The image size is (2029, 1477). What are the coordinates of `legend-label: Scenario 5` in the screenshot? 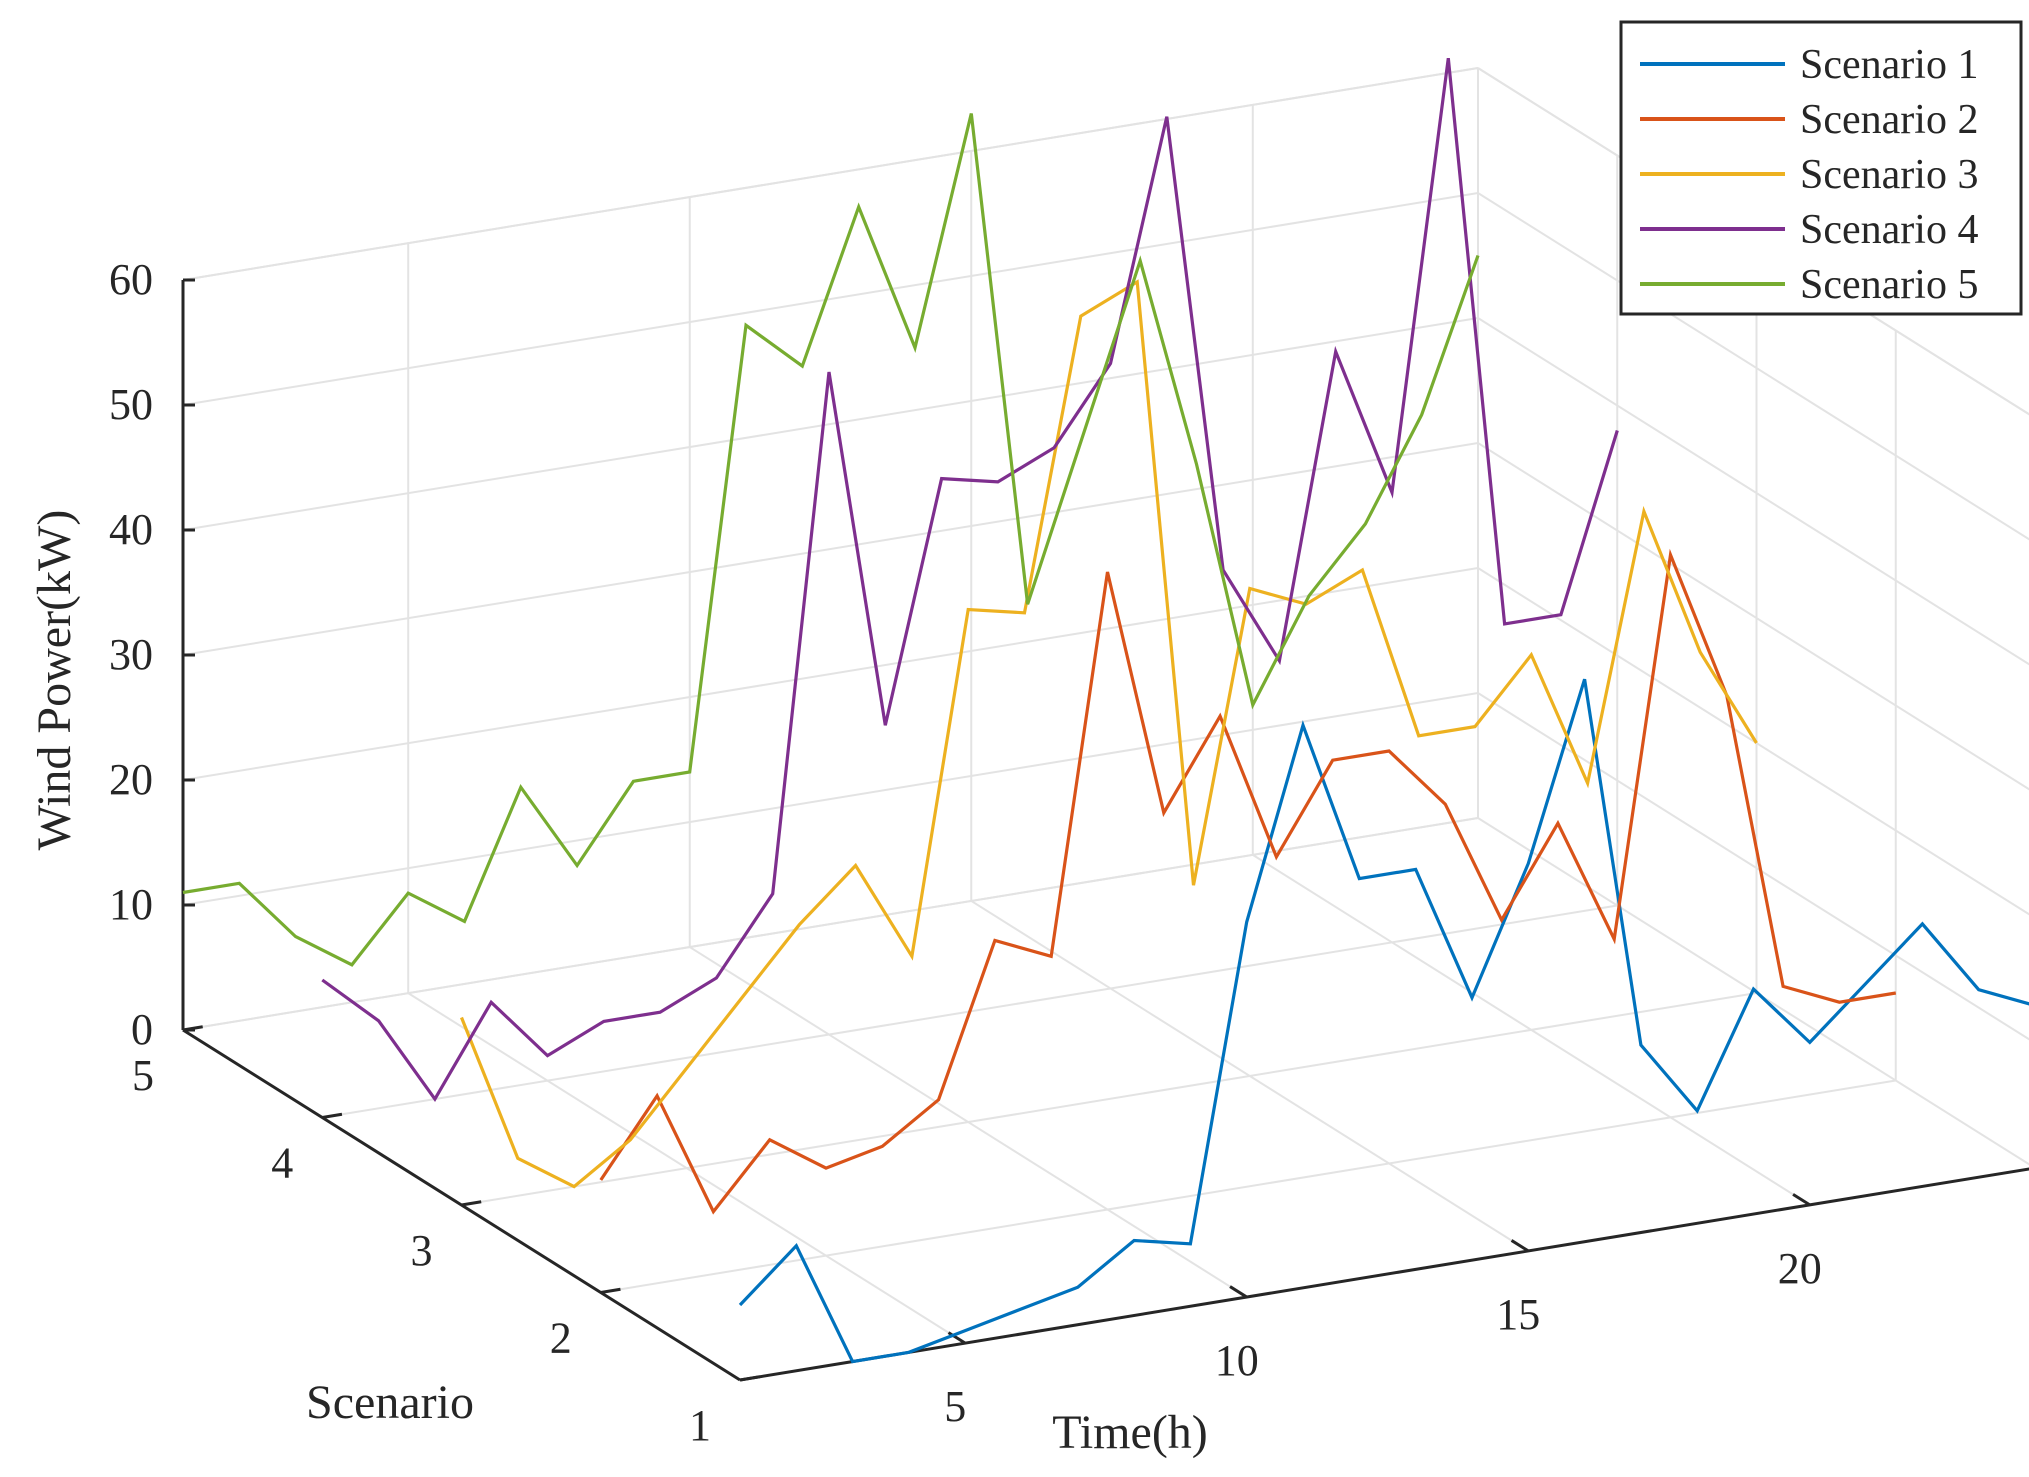 It's located at (1889, 285).